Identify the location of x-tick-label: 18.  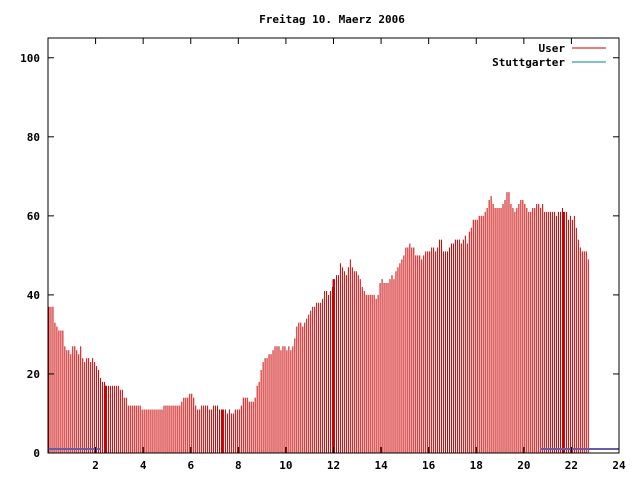
(476, 465).